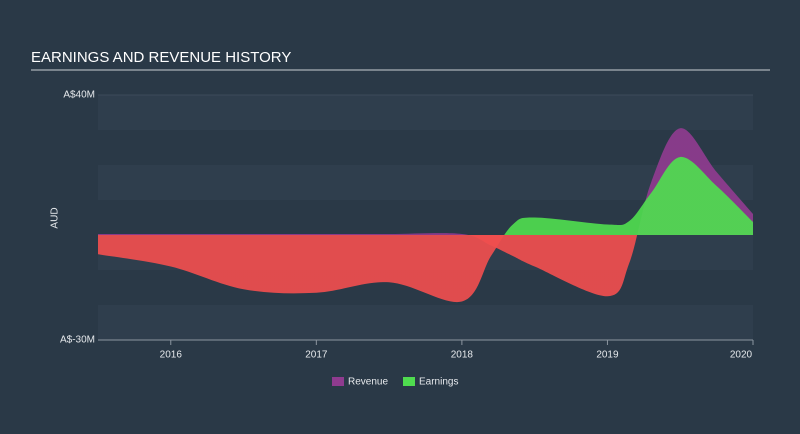 The image size is (800, 434). Describe the element at coordinates (316, 355) in the screenshot. I see `x-tick-label: 2017` at that location.